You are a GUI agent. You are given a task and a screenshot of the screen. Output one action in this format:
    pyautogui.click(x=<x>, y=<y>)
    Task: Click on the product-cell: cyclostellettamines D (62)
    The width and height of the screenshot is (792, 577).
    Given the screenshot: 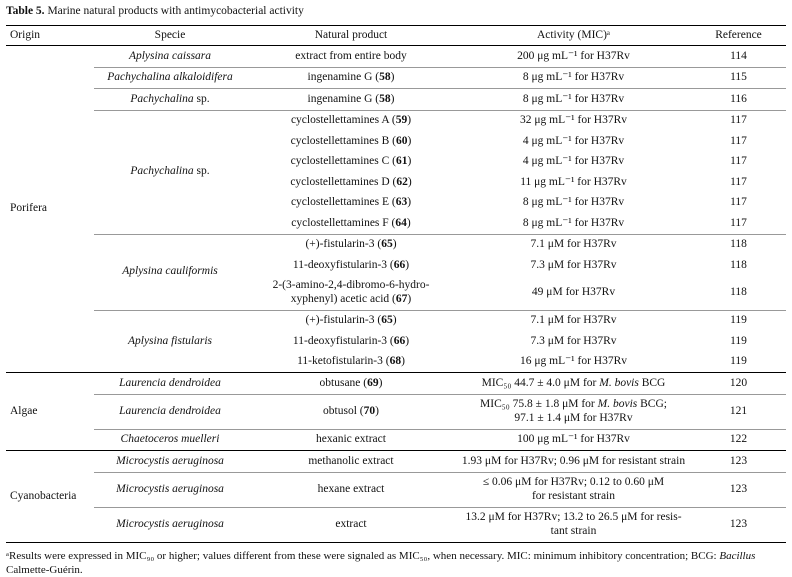 What is the action you would take?
    pyautogui.click(x=351, y=182)
    